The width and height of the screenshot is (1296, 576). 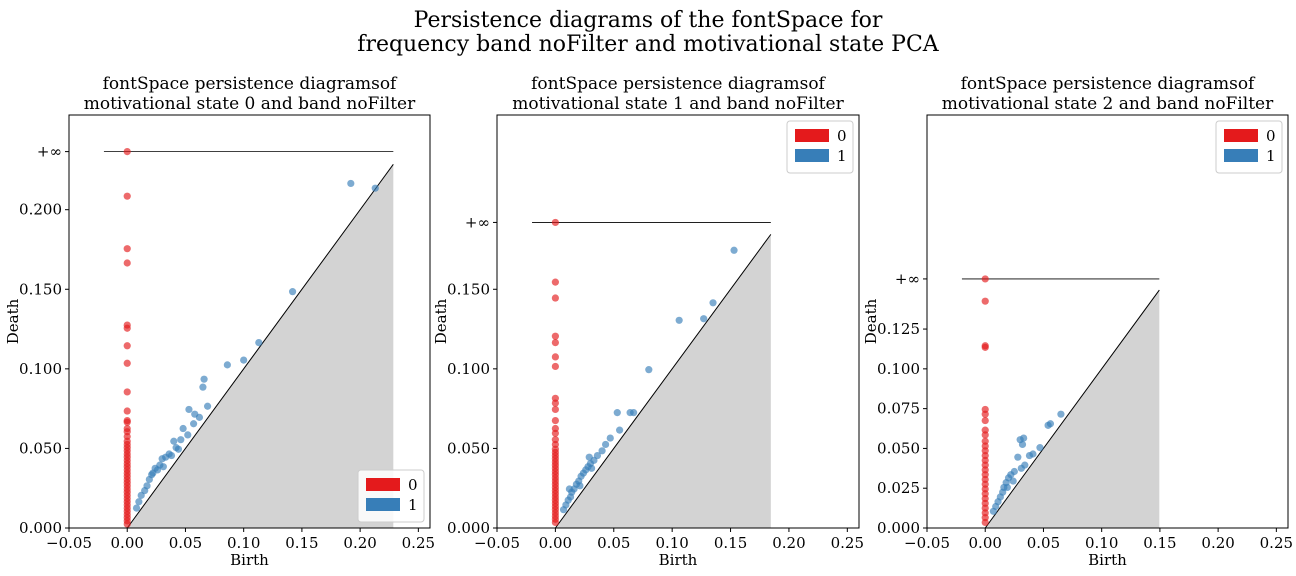 I want to click on x-tick-label: −0.05, so click(x=927, y=543).